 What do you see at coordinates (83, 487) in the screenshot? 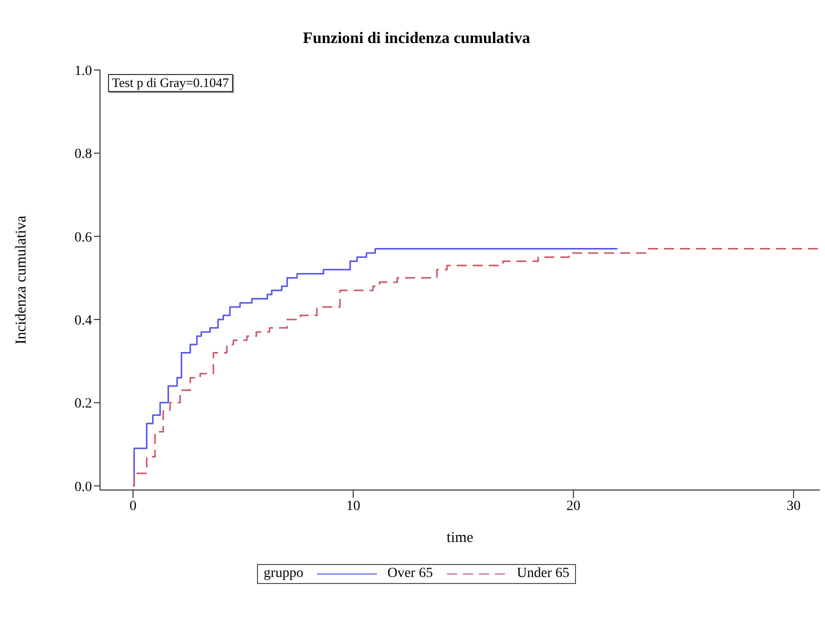
I see `y-tick-label: 0.0` at bounding box center [83, 487].